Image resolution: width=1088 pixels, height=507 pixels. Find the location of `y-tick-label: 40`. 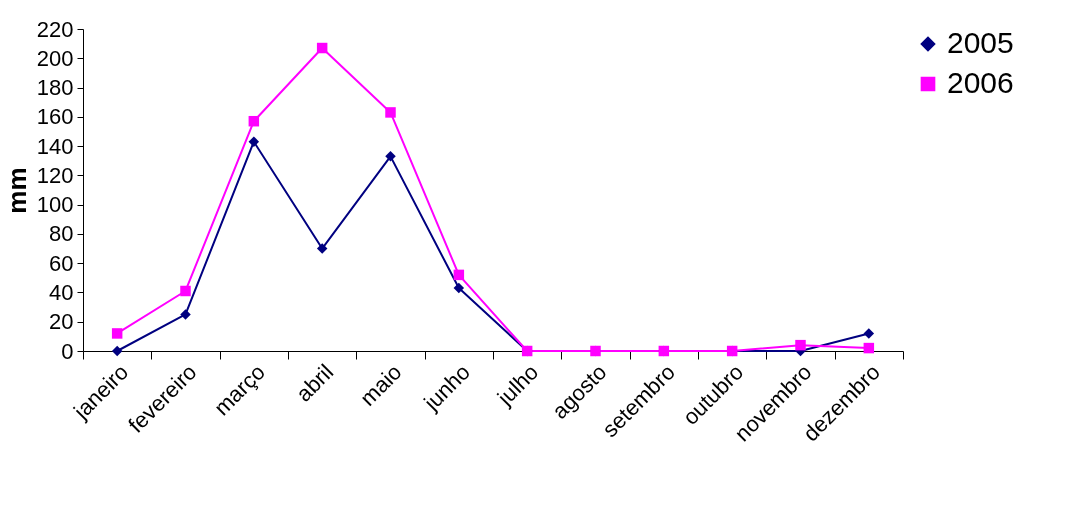

y-tick-label: 40 is located at coordinates (61, 292).